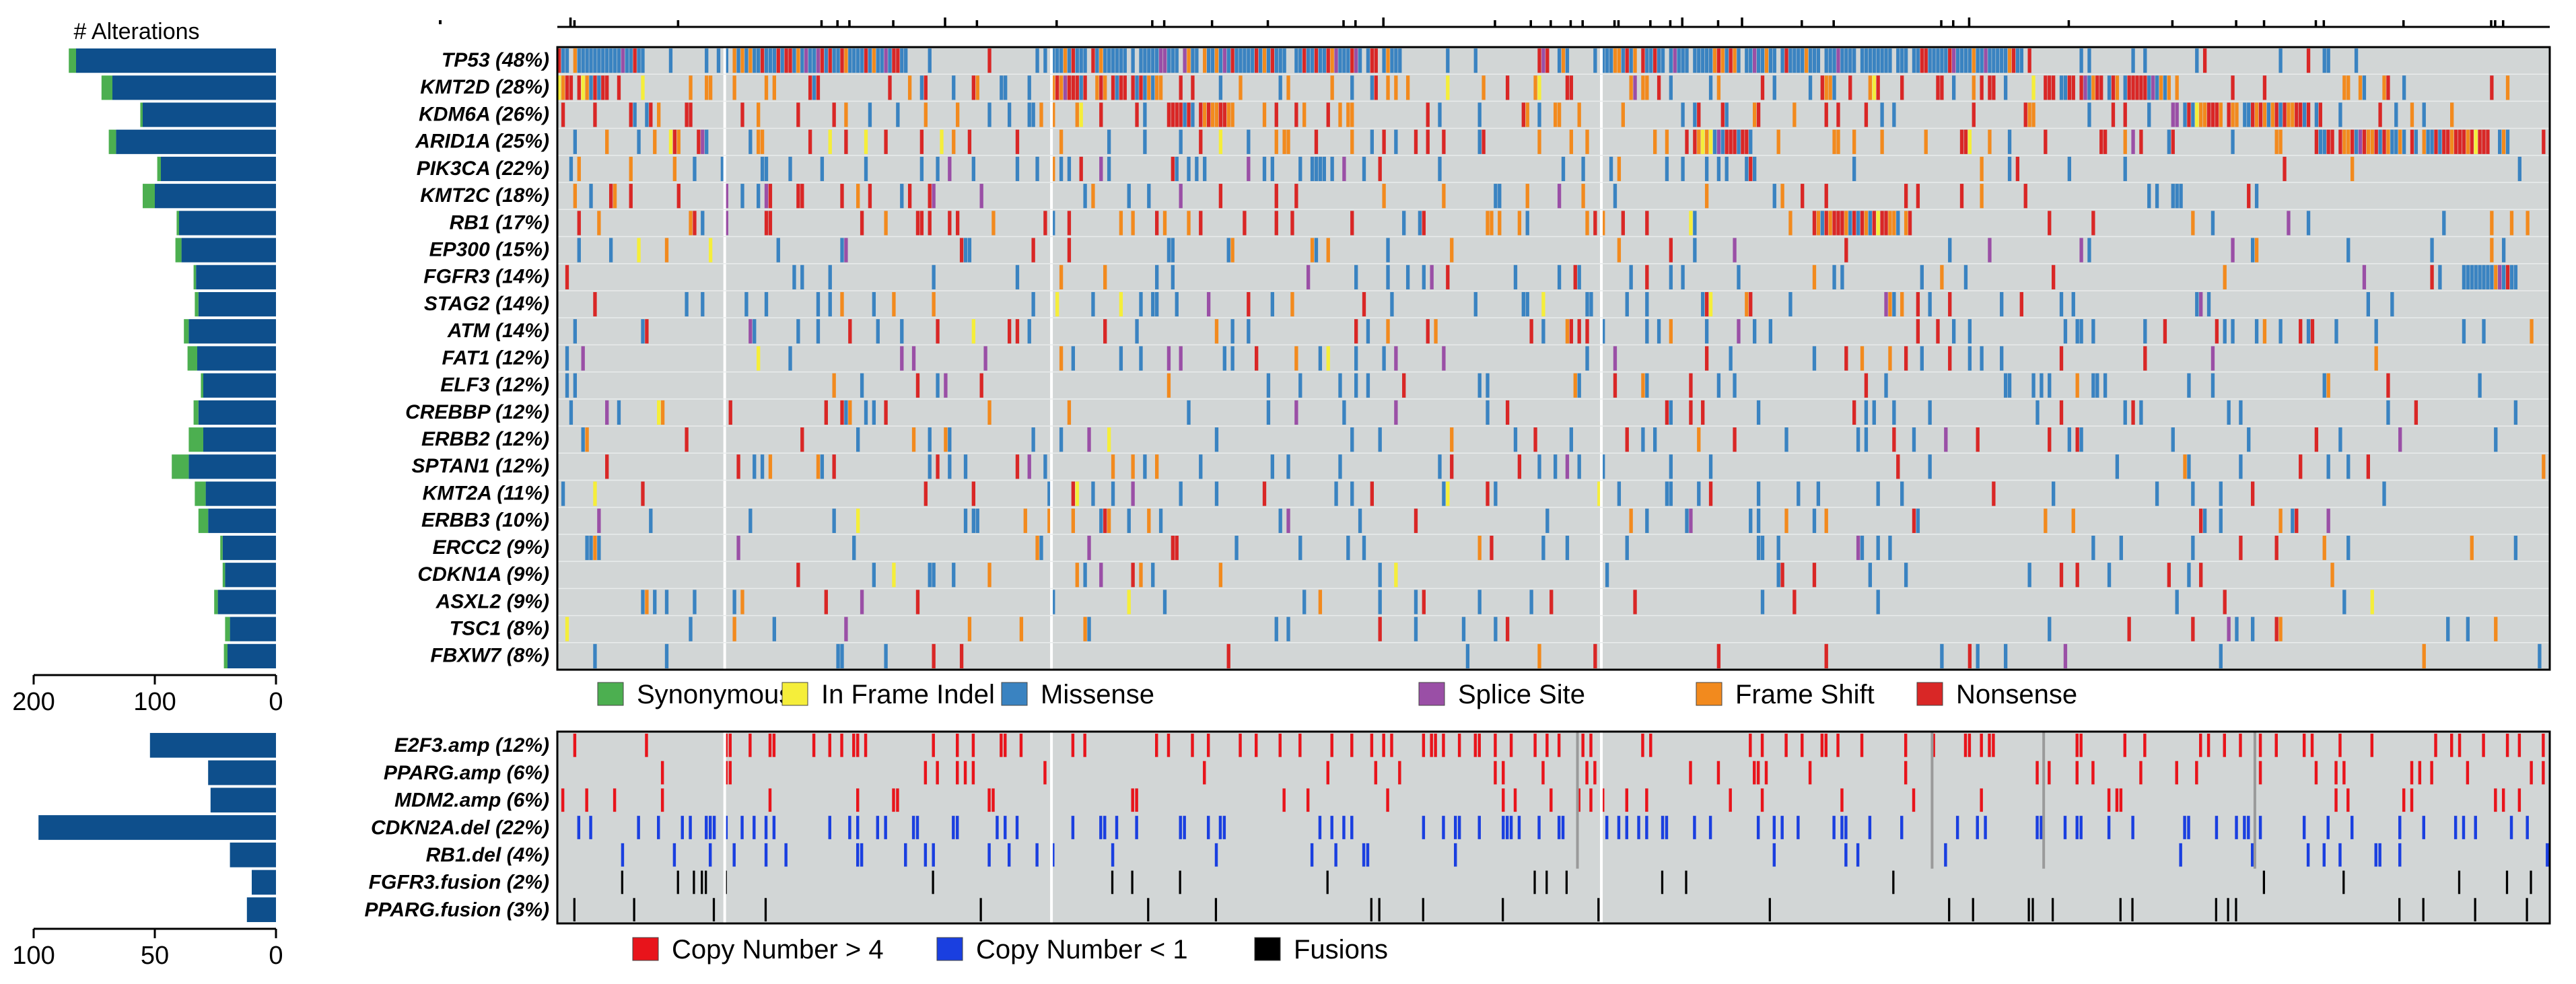 This screenshot has width=2576, height=984. Describe the element at coordinates (147, 695) in the screenshot. I see `mutation-bar-axis: 200 100 0` at that location.